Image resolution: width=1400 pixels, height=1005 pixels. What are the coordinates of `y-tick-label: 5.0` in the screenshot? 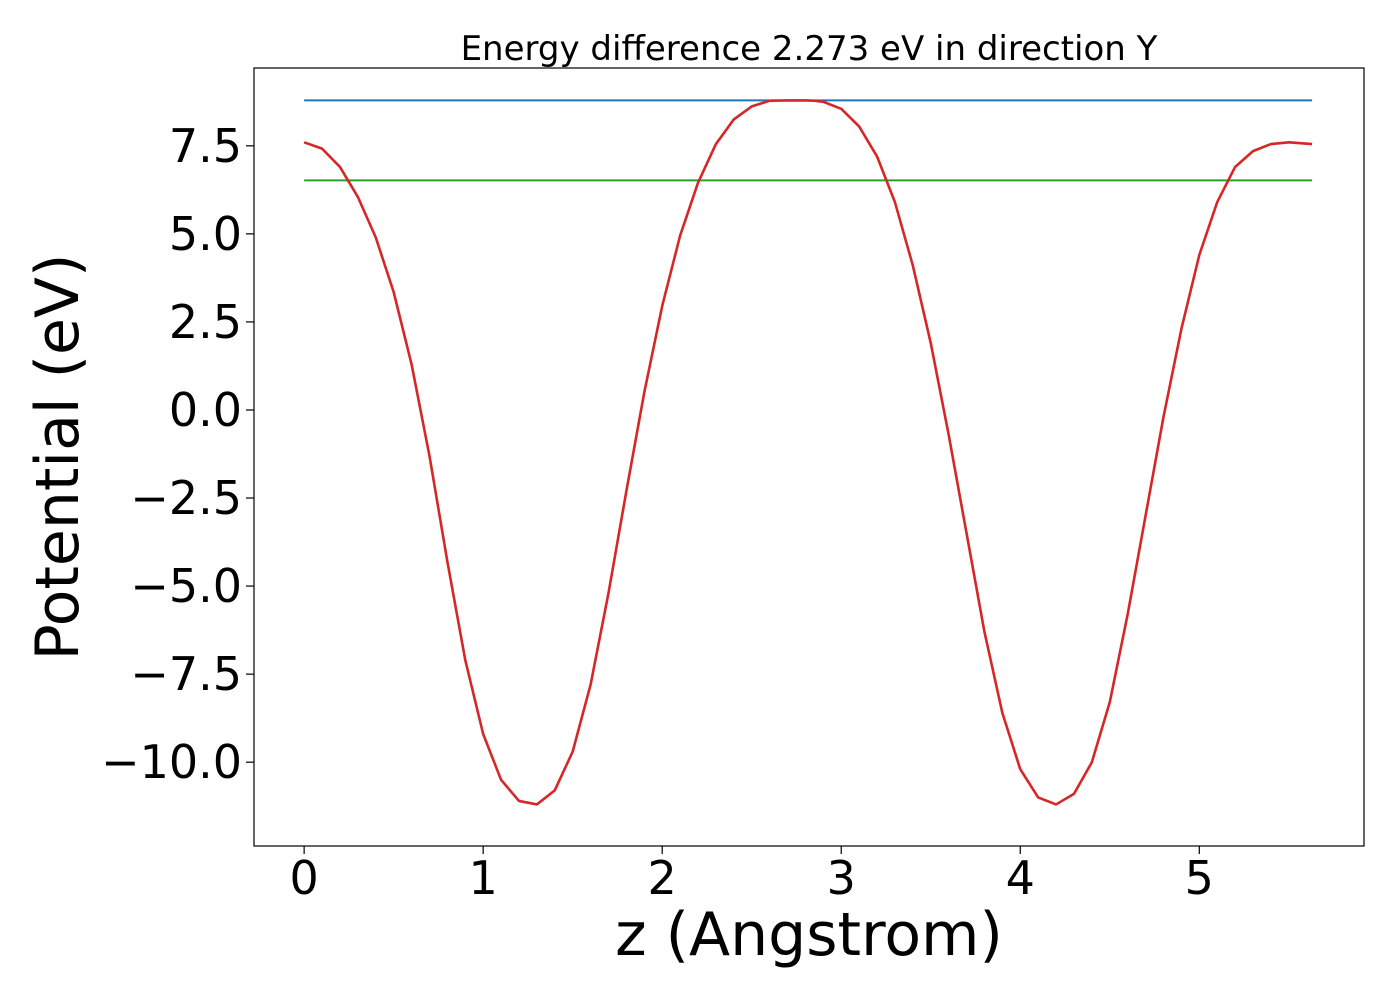 It's located at (205, 234).